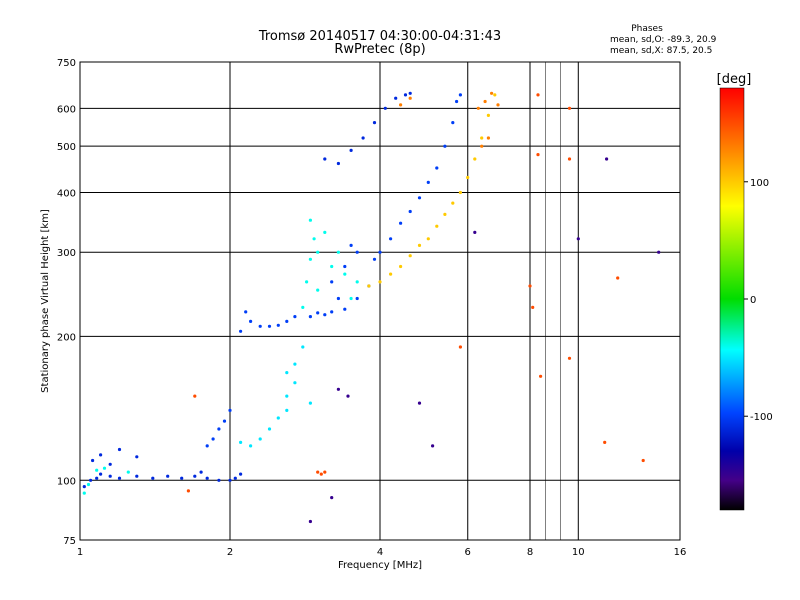  I want to click on x-tick-label: 4, so click(380, 552).